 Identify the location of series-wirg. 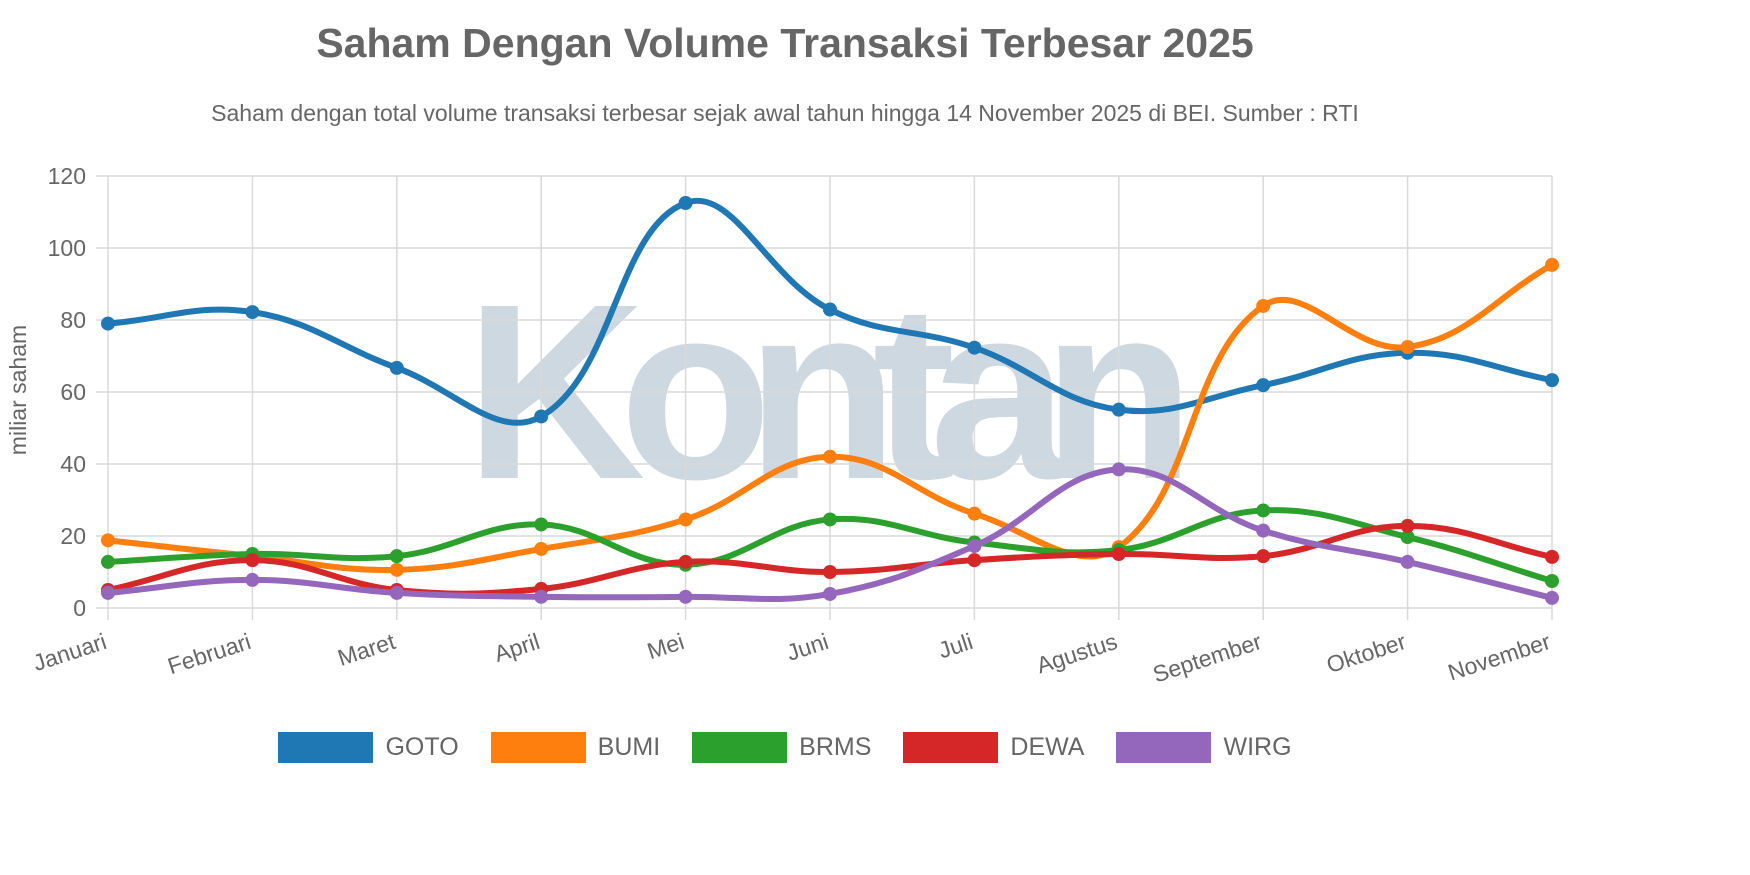
(830, 533).